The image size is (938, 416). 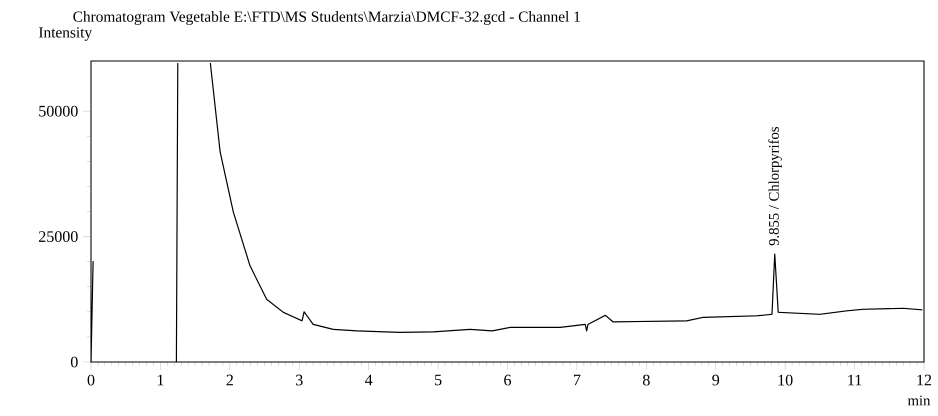 What do you see at coordinates (91, 380) in the screenshot?
I see `x-tick-label: 0` at bounding box center [91, 380].